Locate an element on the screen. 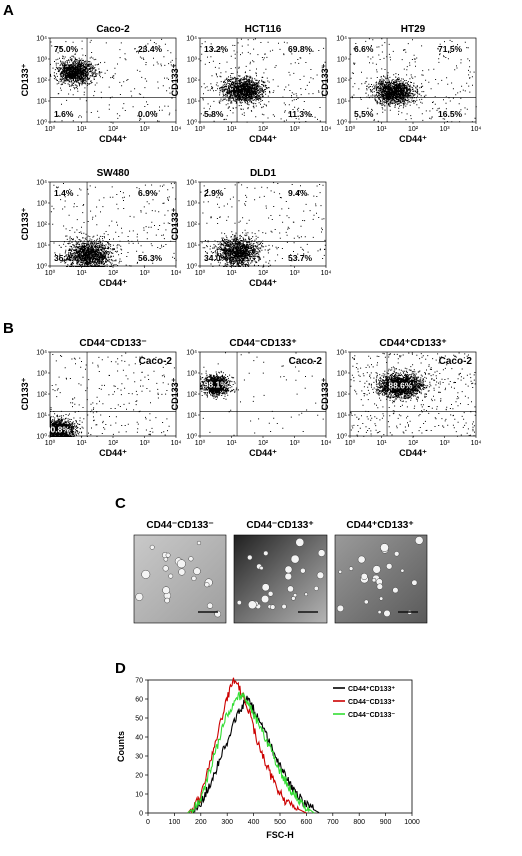 This screenshot has width=522, height=856. micrograph-panel: CD44⁻CD133⁻ CD44⁻CD133⁺ CD44⁺CD133⁺ is located at coordinates (280, 572).